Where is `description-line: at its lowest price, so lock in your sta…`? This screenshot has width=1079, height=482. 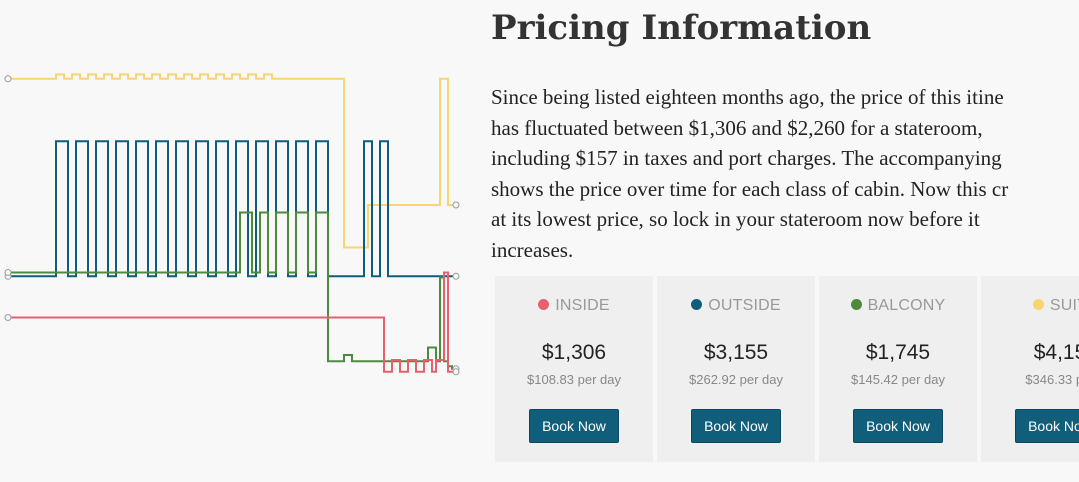
description-line: at its lowest price, so lock in your sta… is located at coordinates (735, 219).